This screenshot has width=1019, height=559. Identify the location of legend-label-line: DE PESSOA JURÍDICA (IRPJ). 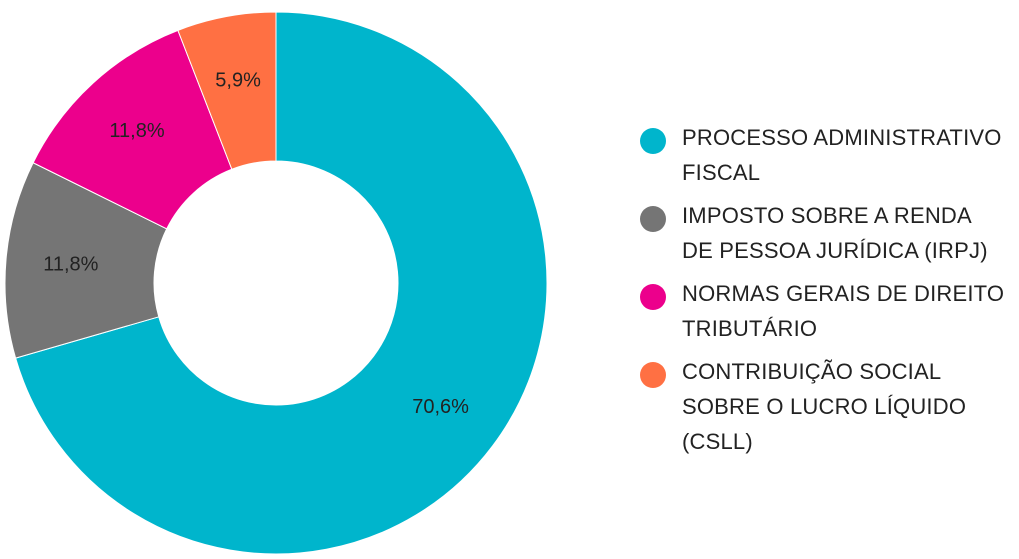
(835, 250).